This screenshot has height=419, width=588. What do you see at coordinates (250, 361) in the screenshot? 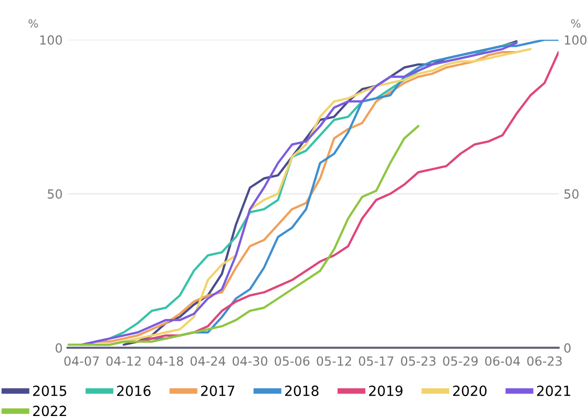
I see `x-tick-label: 04-30` at bounding box center [250, 361].